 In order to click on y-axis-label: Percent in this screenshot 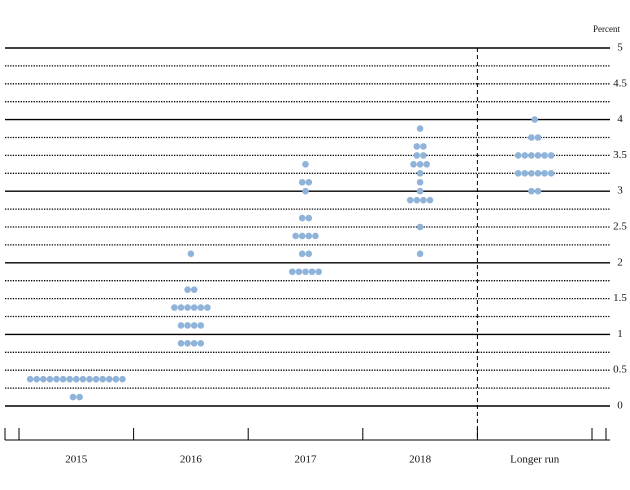, I will do `click(606, 29)`.